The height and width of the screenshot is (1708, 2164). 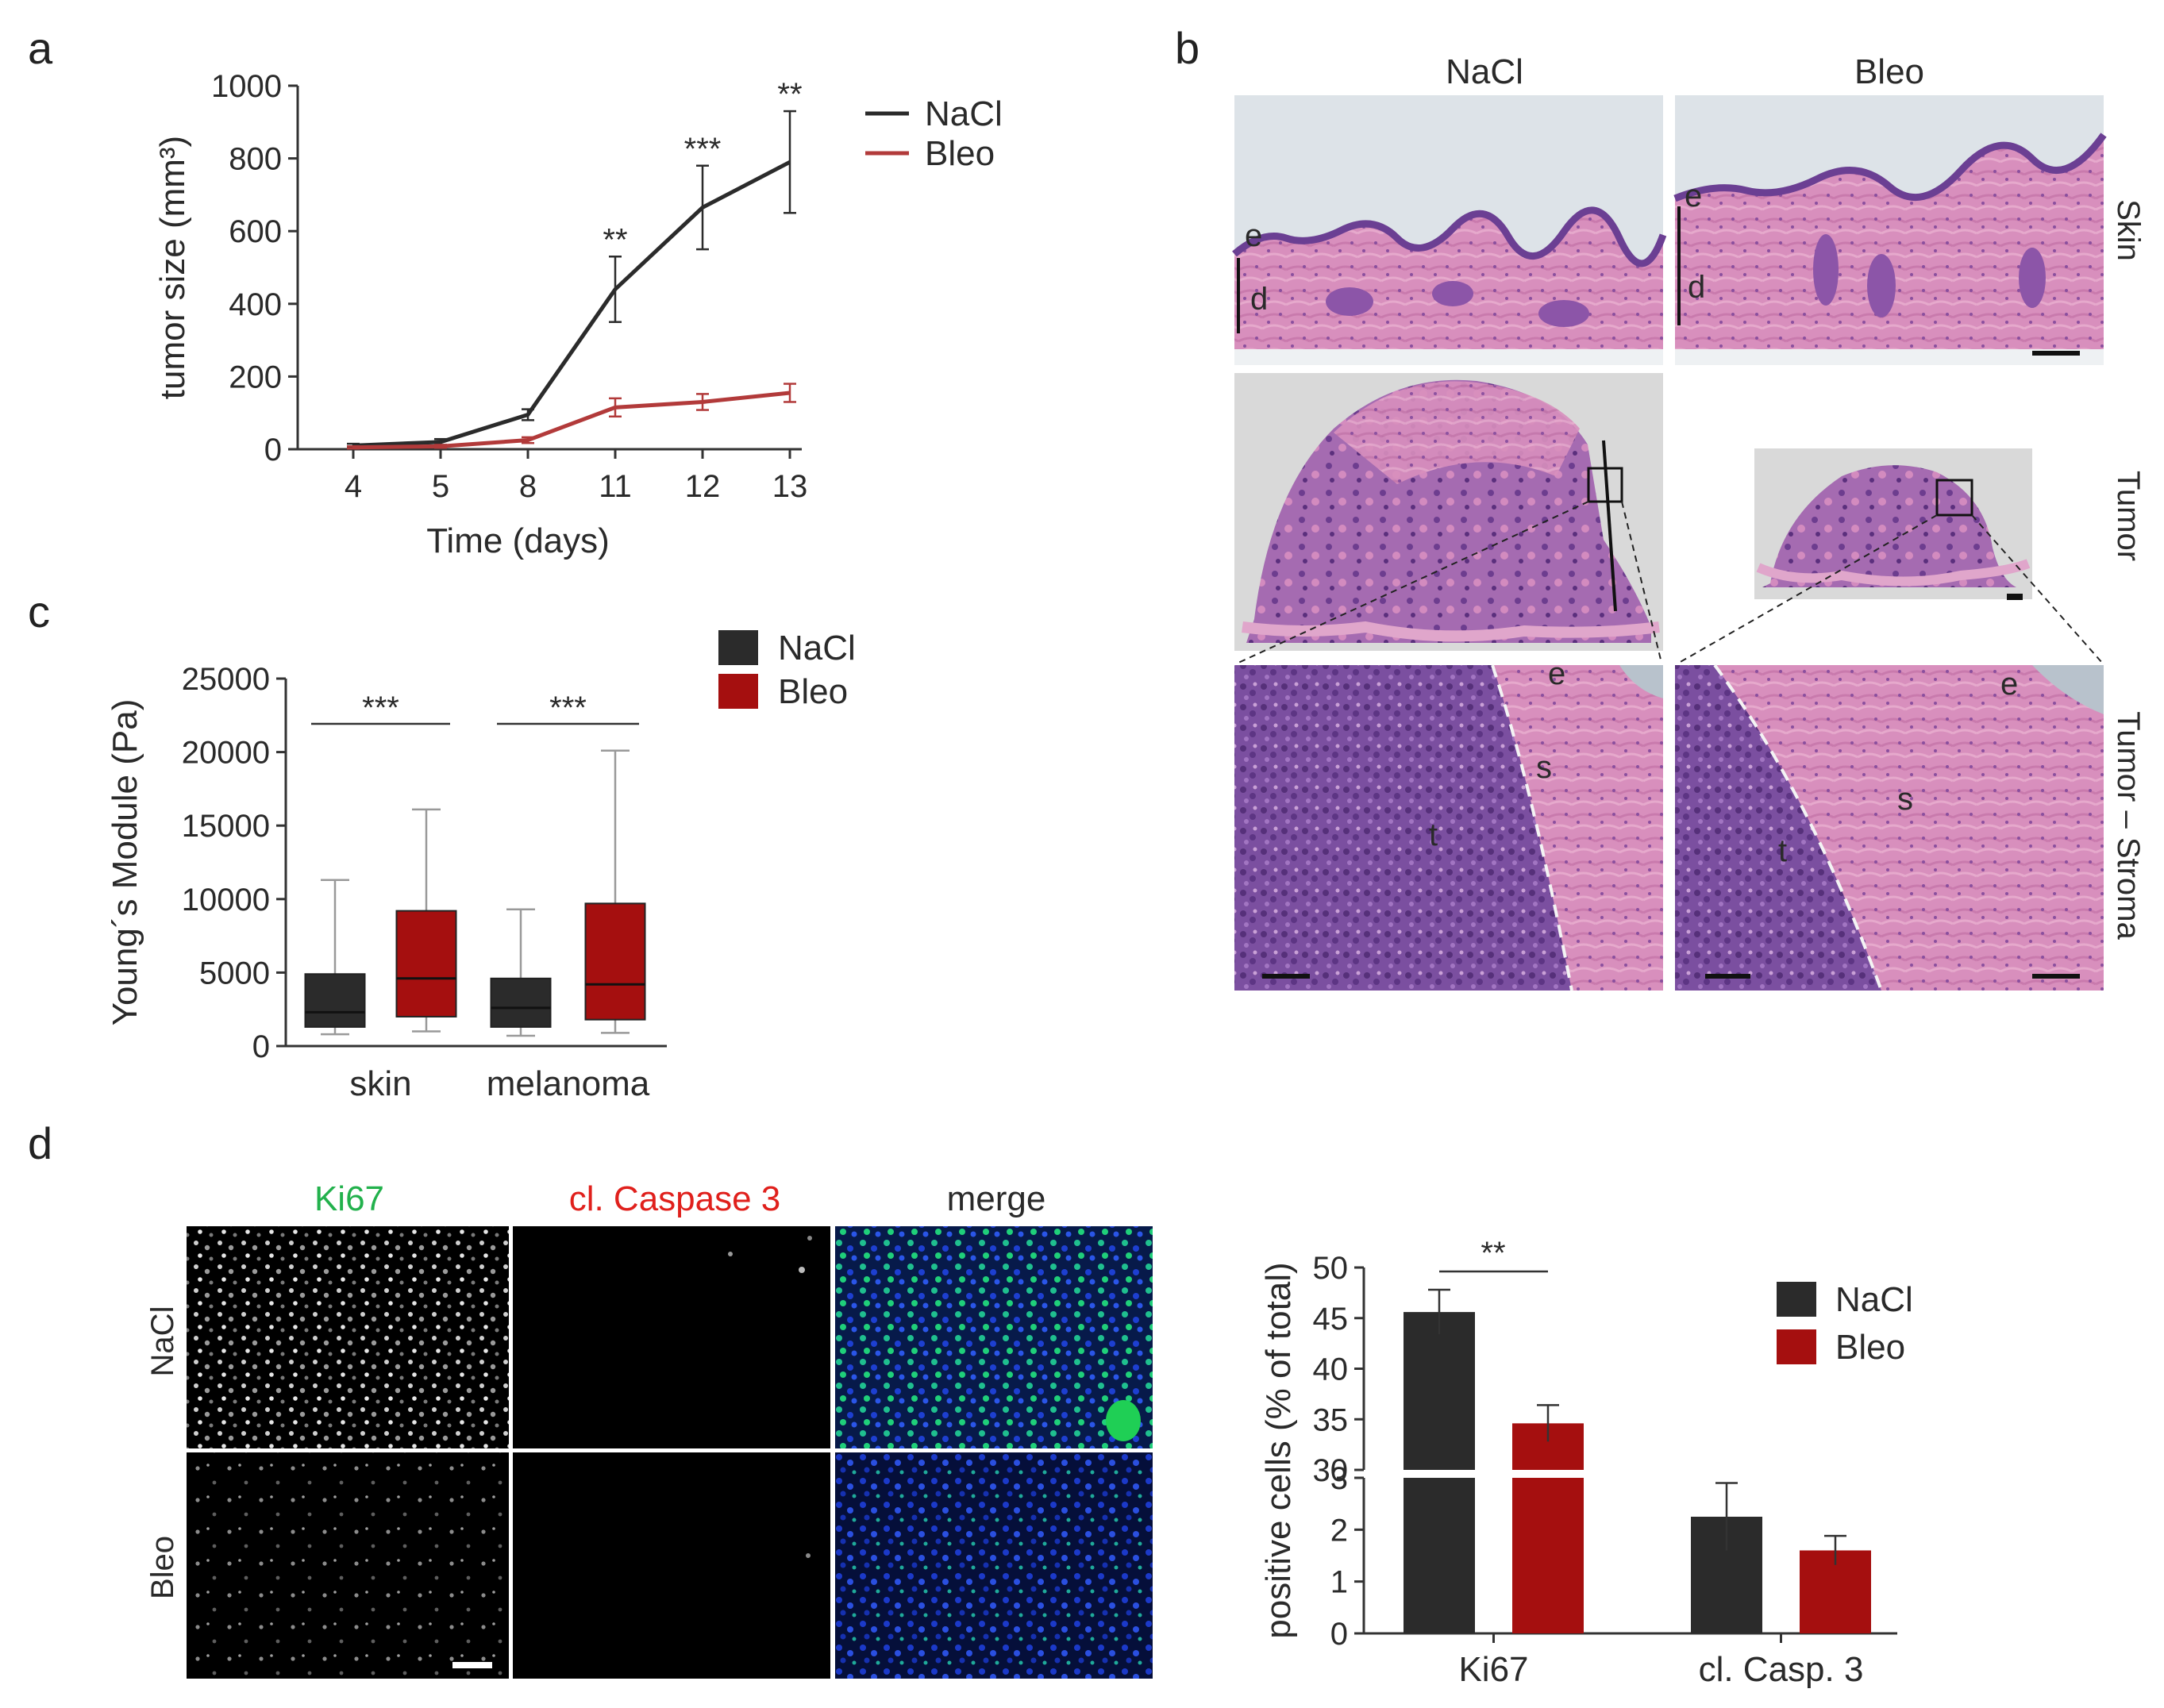 What do you see at coordinates (1439, 1391) in the screenshot?
I see `bar-upper-nacl` at bounding box center [1439, 1391].